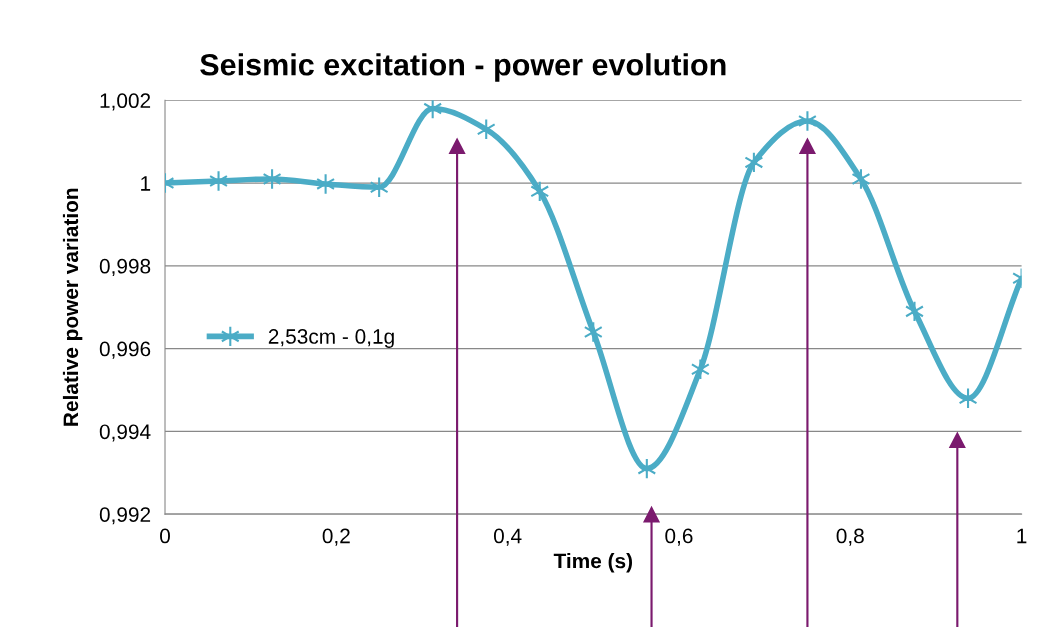 Image resolution: width=1051 pixels, height=627 pixels. I want to click on x-tick-label: 0,8, so click(850, 537).